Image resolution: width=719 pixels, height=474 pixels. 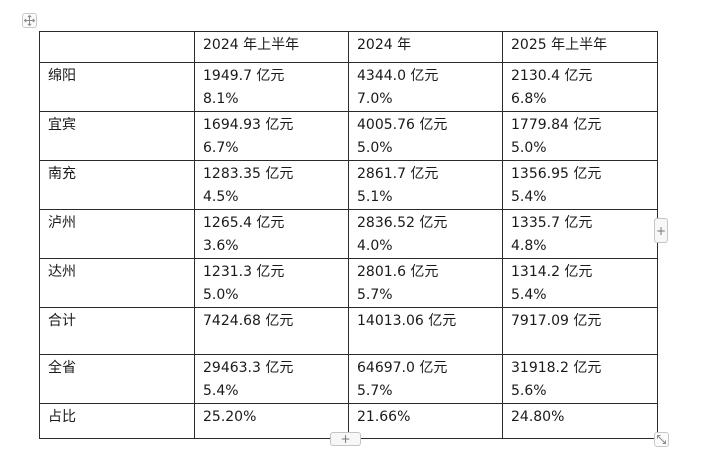 What do you see at coordinates (398, 272) in the screenshot?
I see `cell-amount: 2801.6 亿元` at bounding box center [398, 272].